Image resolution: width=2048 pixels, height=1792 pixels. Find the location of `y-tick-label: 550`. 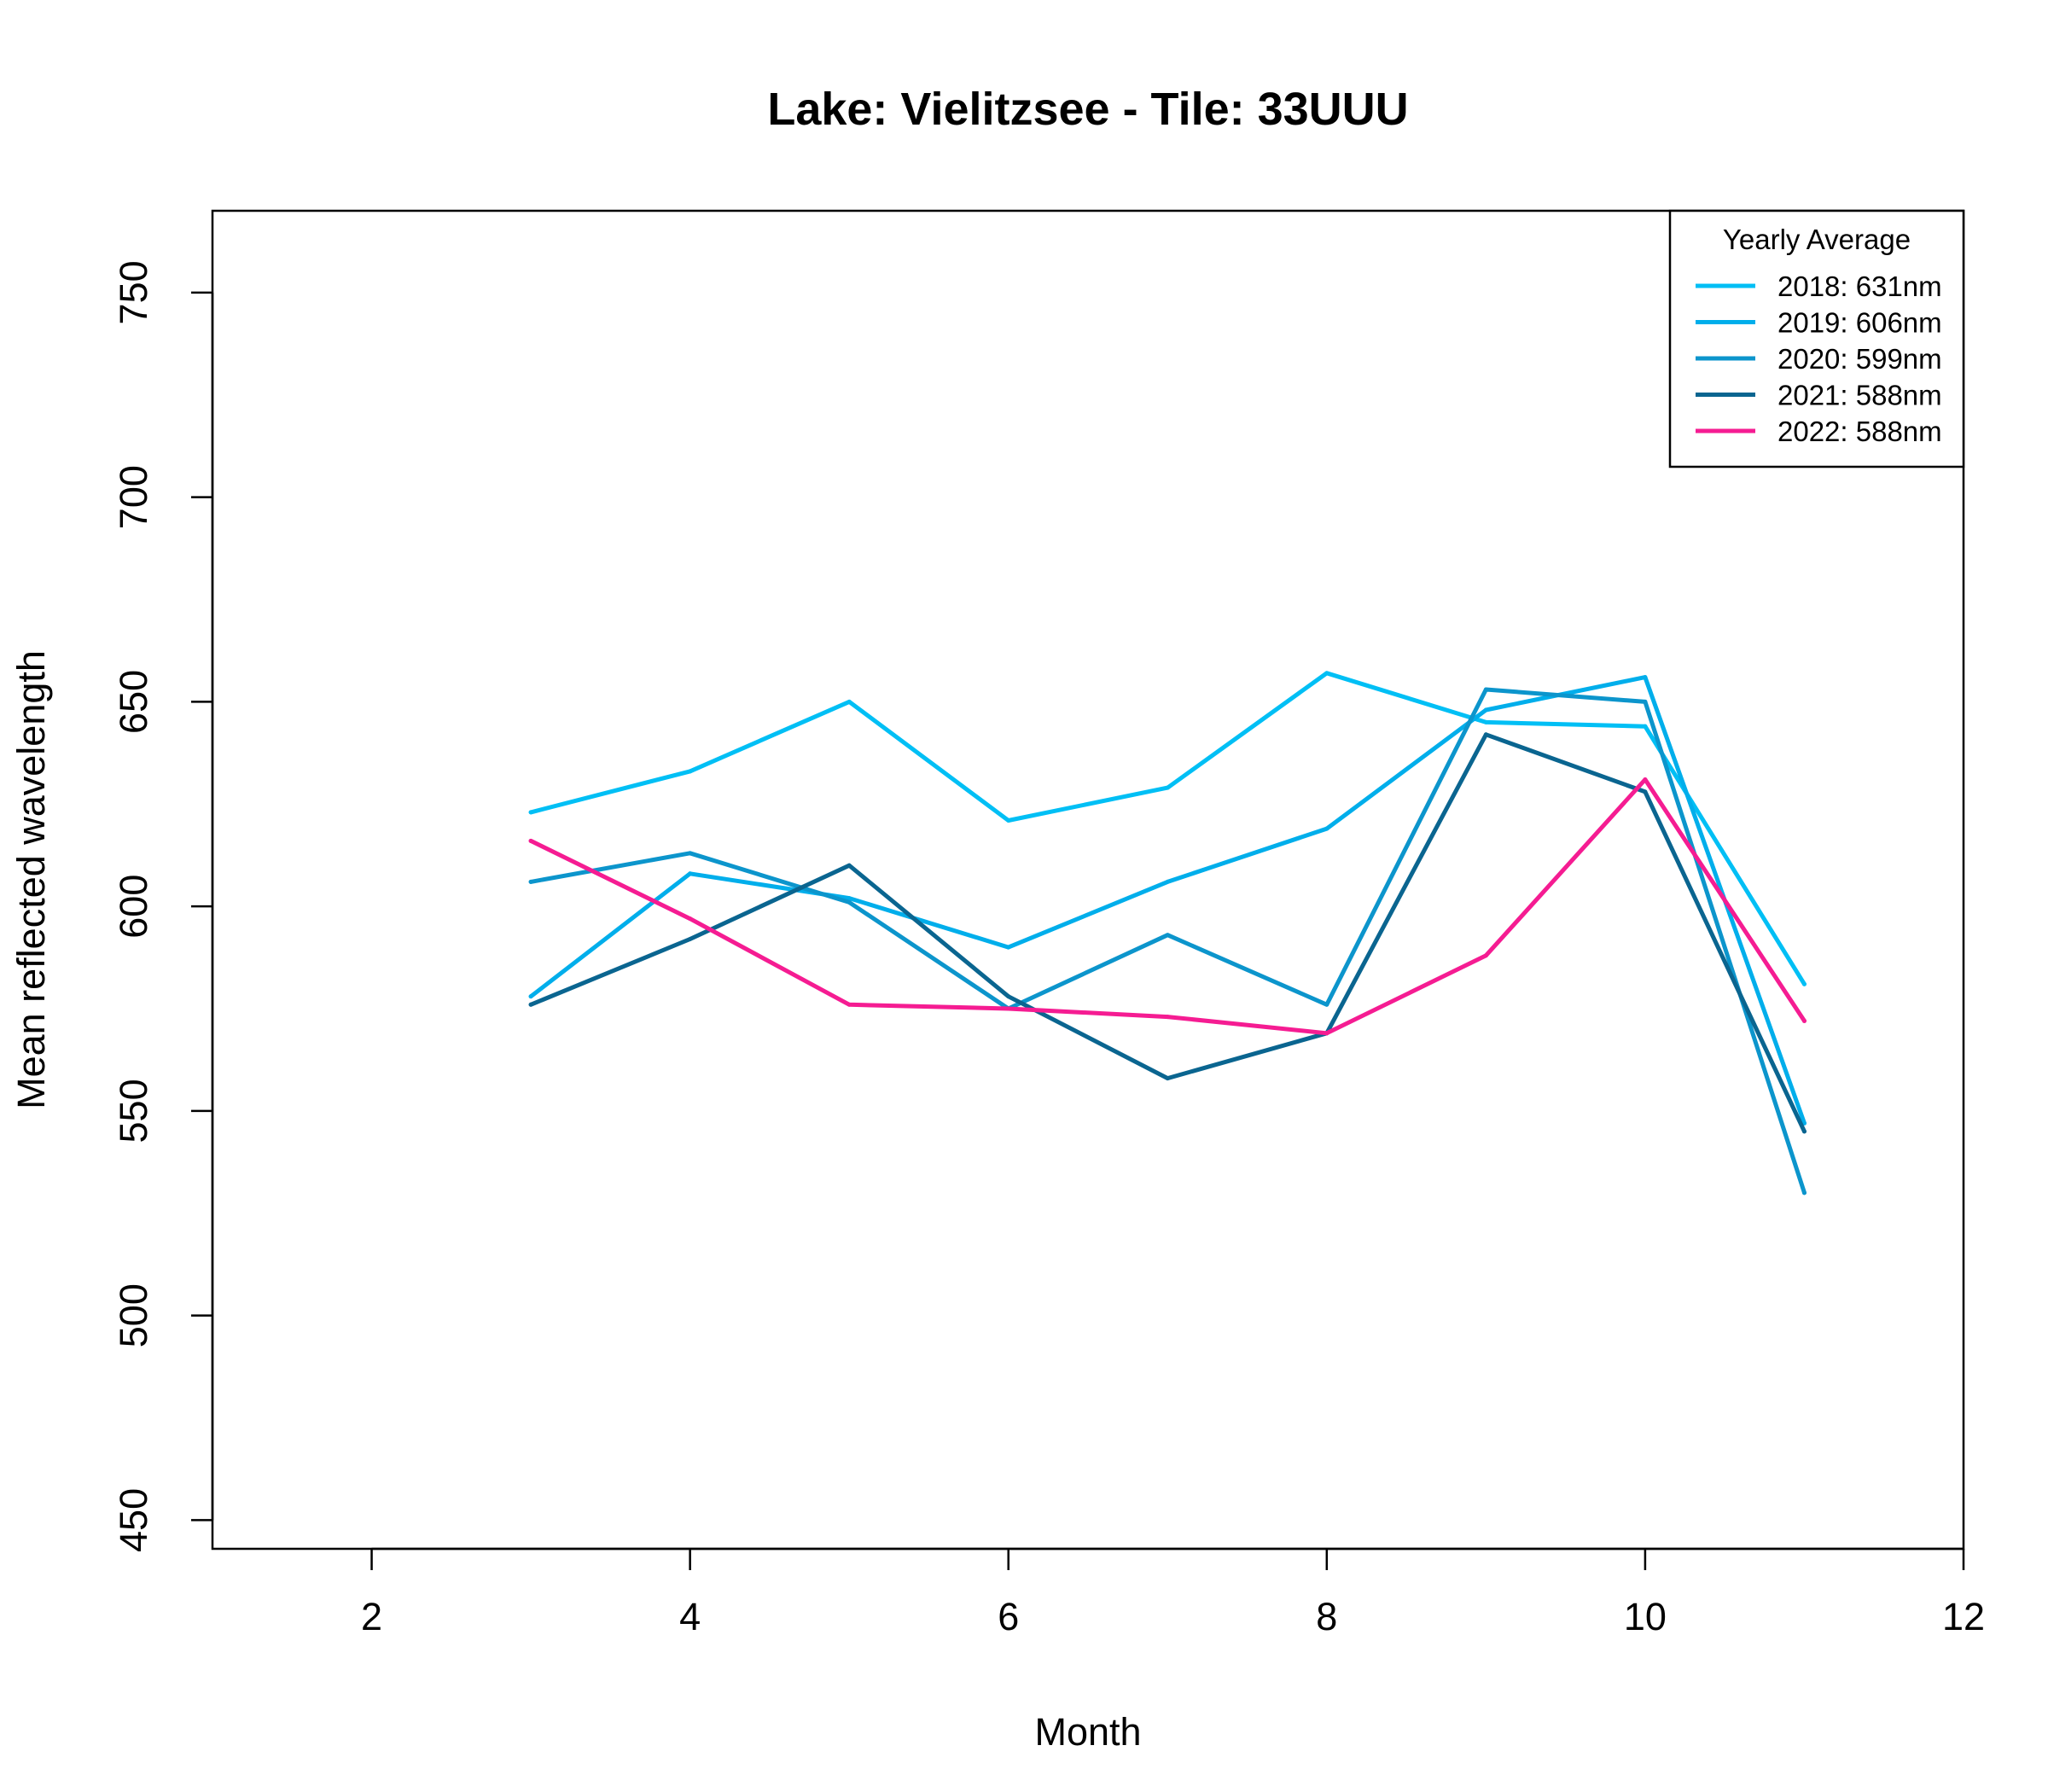

y-tick-label: 550 is located at coordinates (133, 1111).